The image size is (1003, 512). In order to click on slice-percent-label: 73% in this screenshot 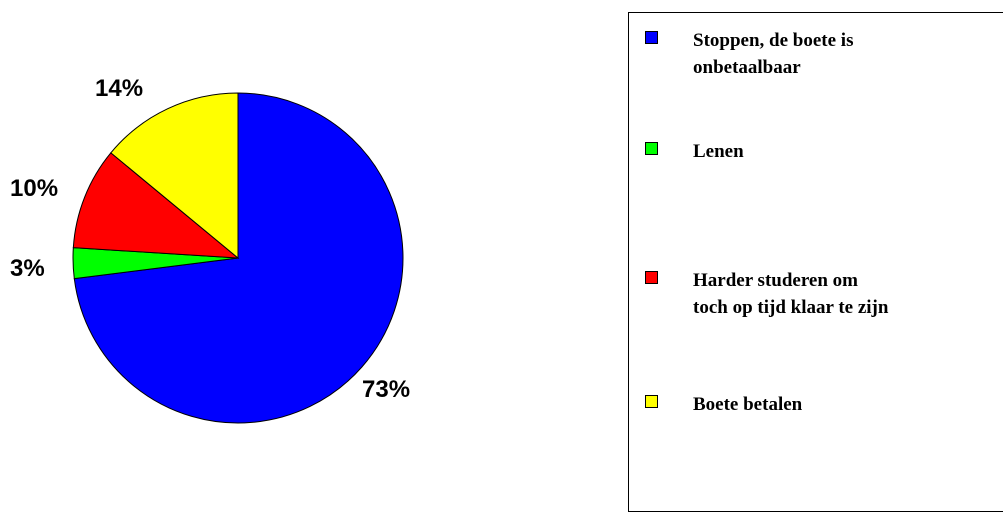, I will do `click(386, 389)`.